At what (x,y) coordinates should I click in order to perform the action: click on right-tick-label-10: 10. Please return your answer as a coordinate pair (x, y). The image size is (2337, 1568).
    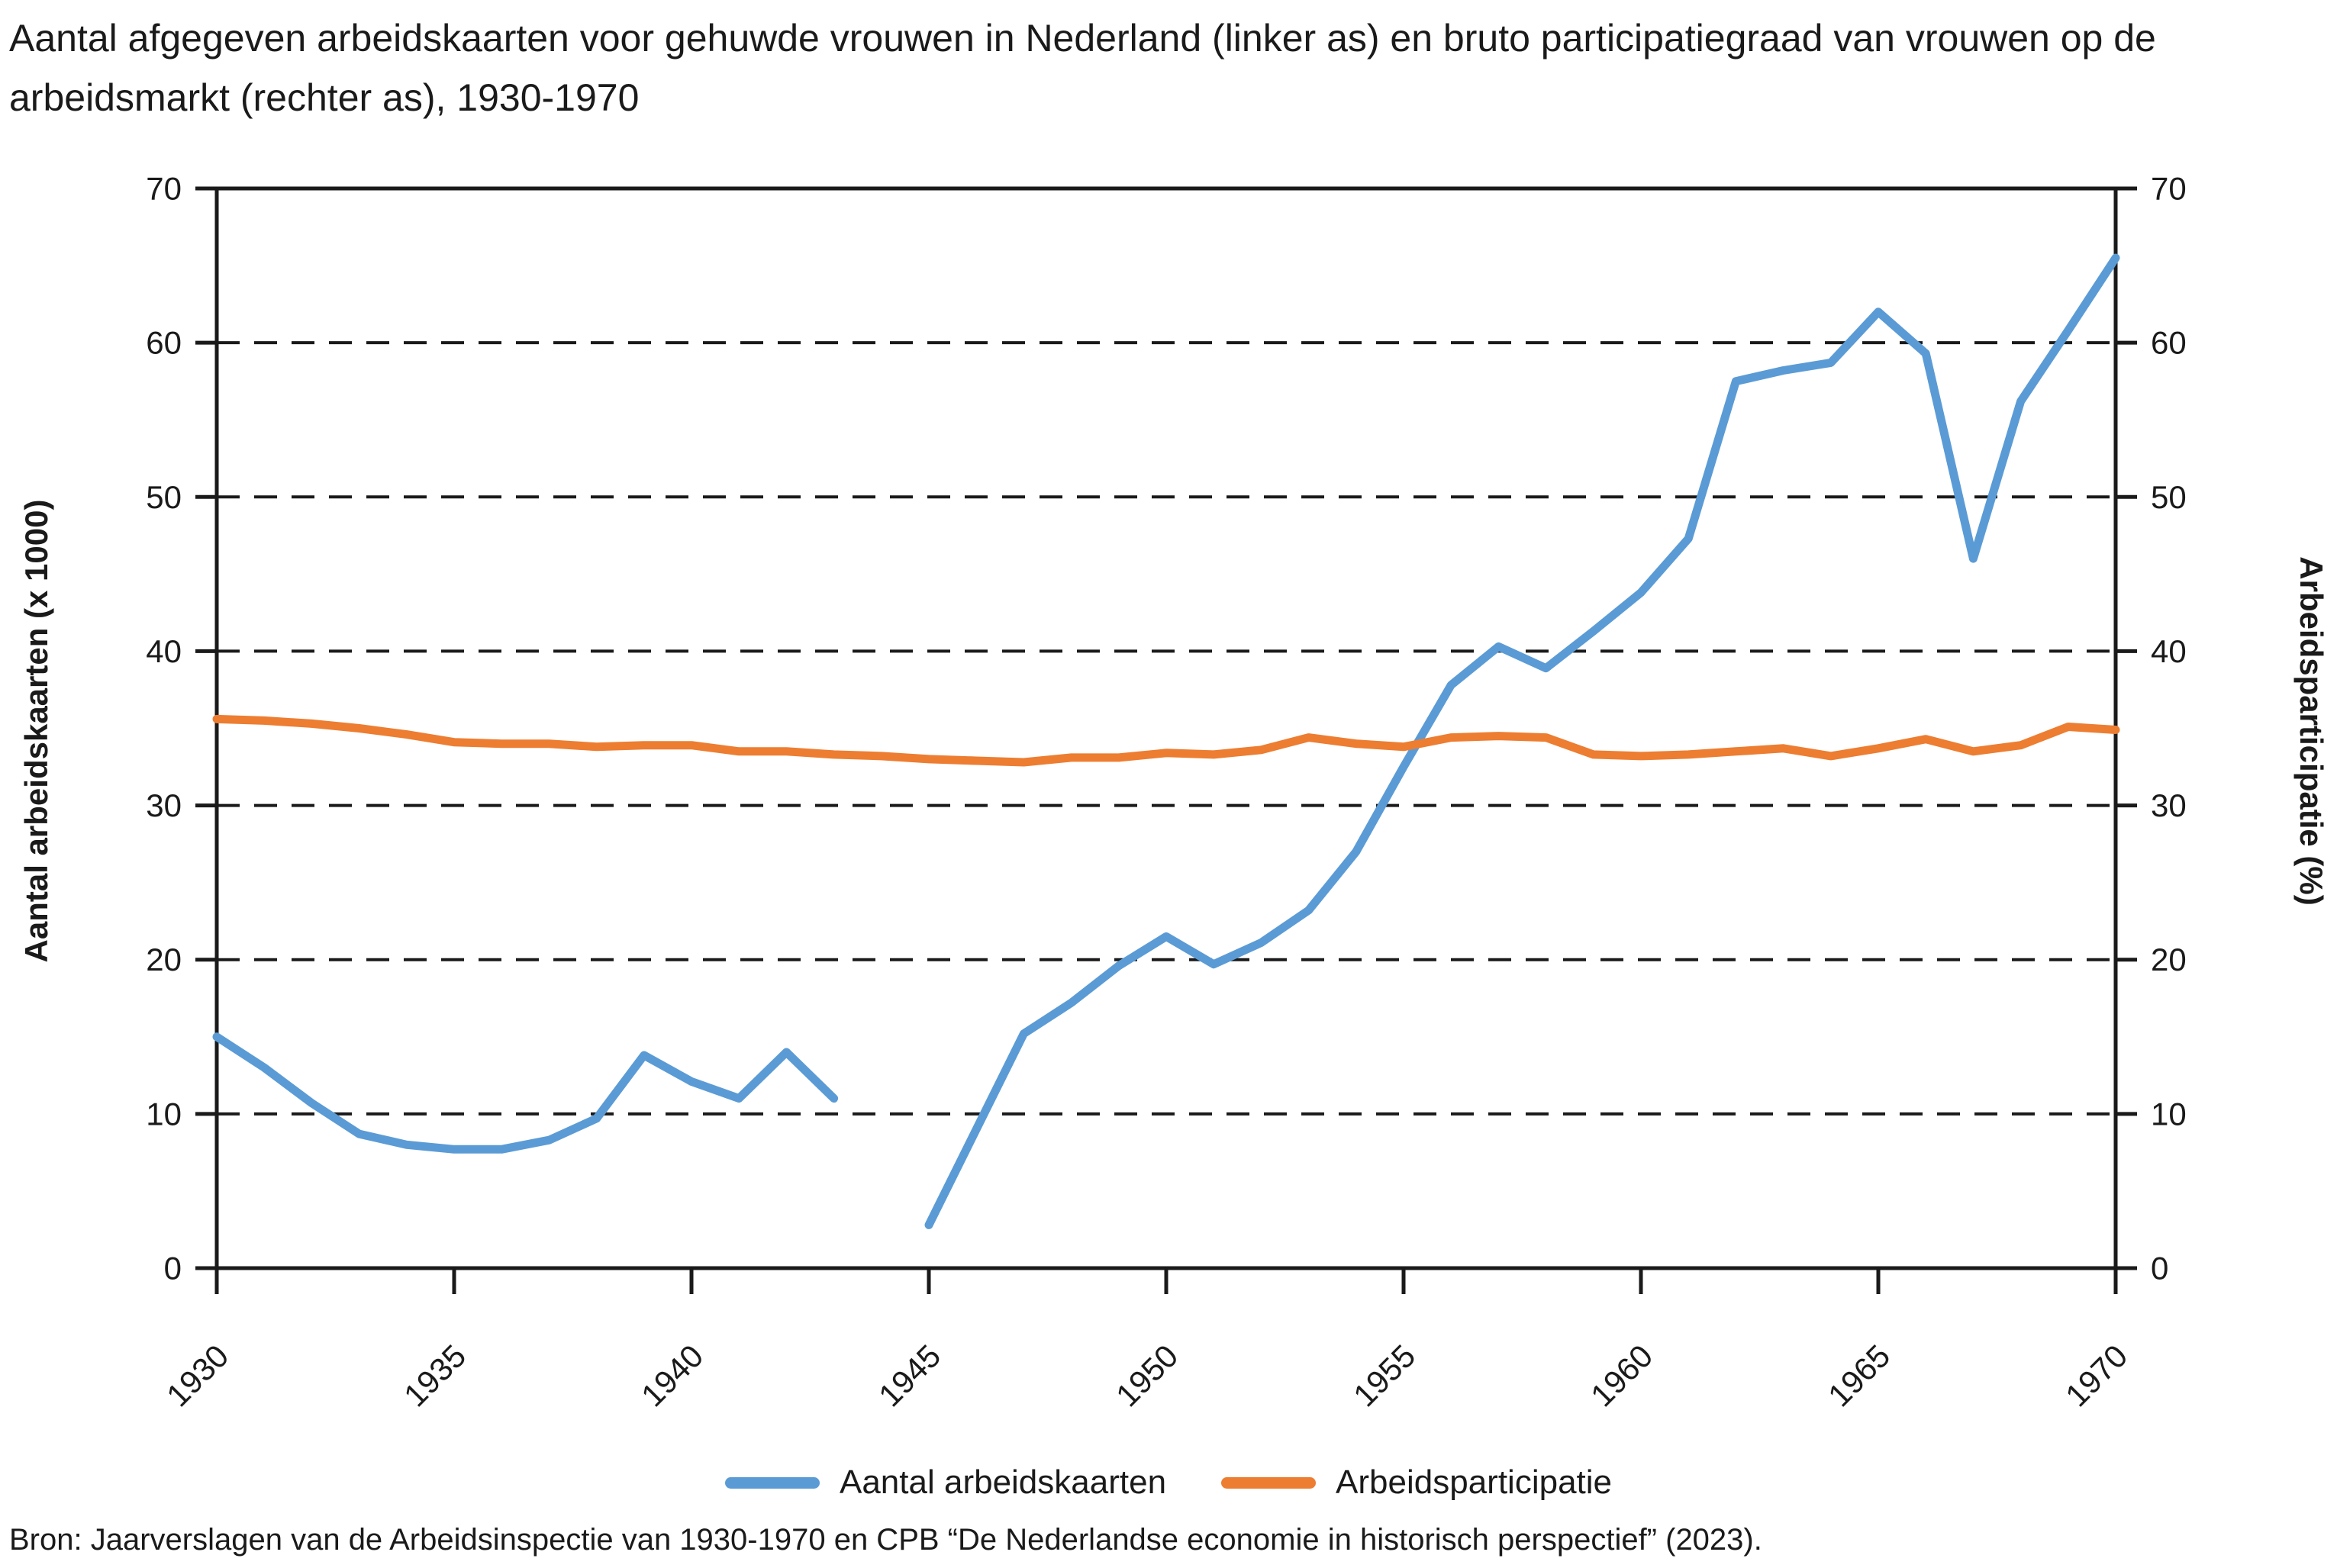
    Looking at the image, I should click on (2169, 1114).